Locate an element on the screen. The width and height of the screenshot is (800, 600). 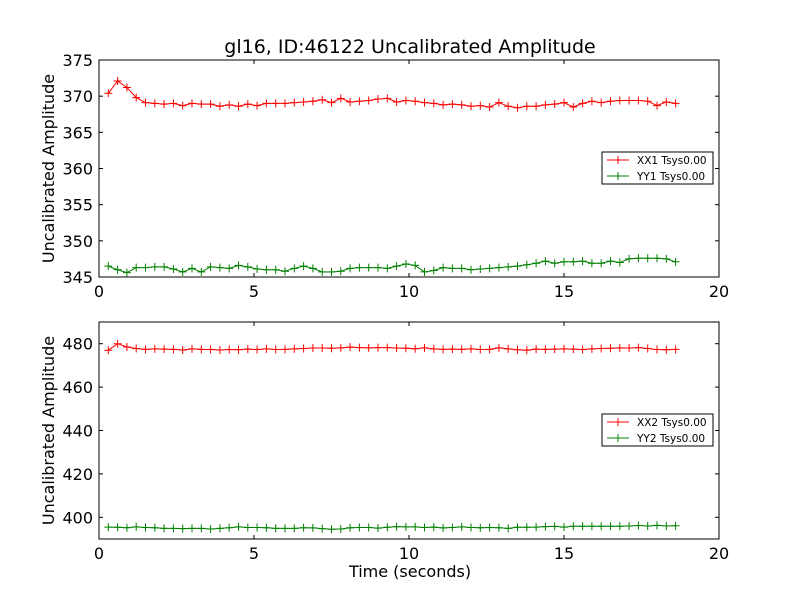
legend: XX1 Tsys0.00 YY1 Tsys0.00 is located at coordinates (657, 168).